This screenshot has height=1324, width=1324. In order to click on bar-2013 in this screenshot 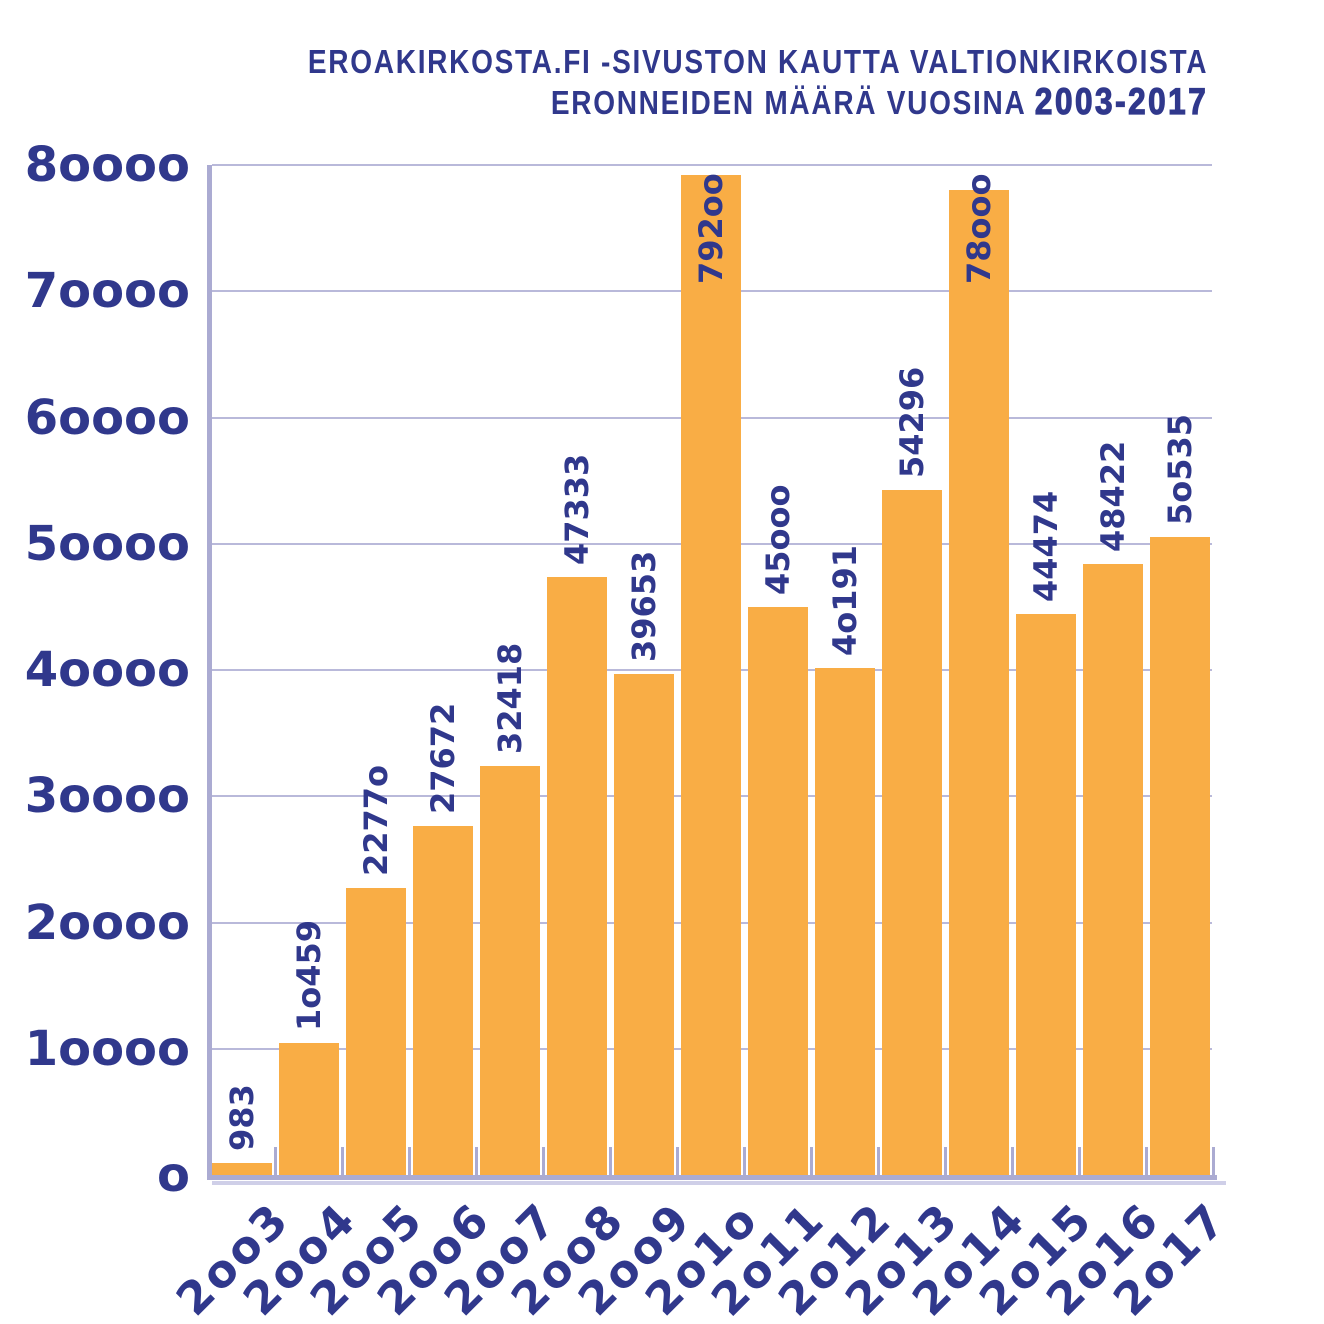, I will do `click(912, 832)`.